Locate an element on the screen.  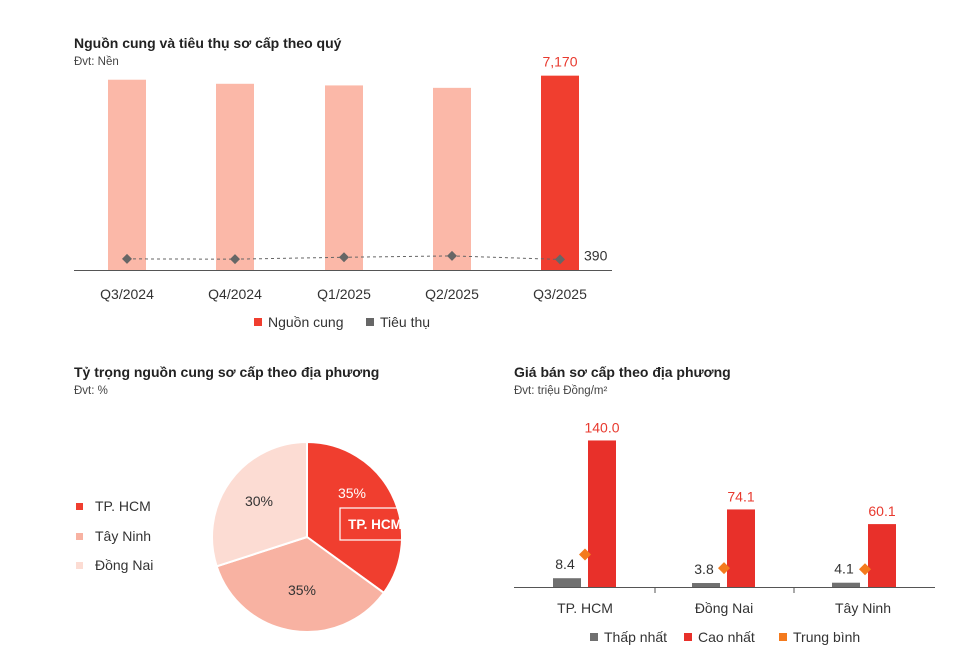
low-data-label: 4.1 is located at coordinates (844, 569).